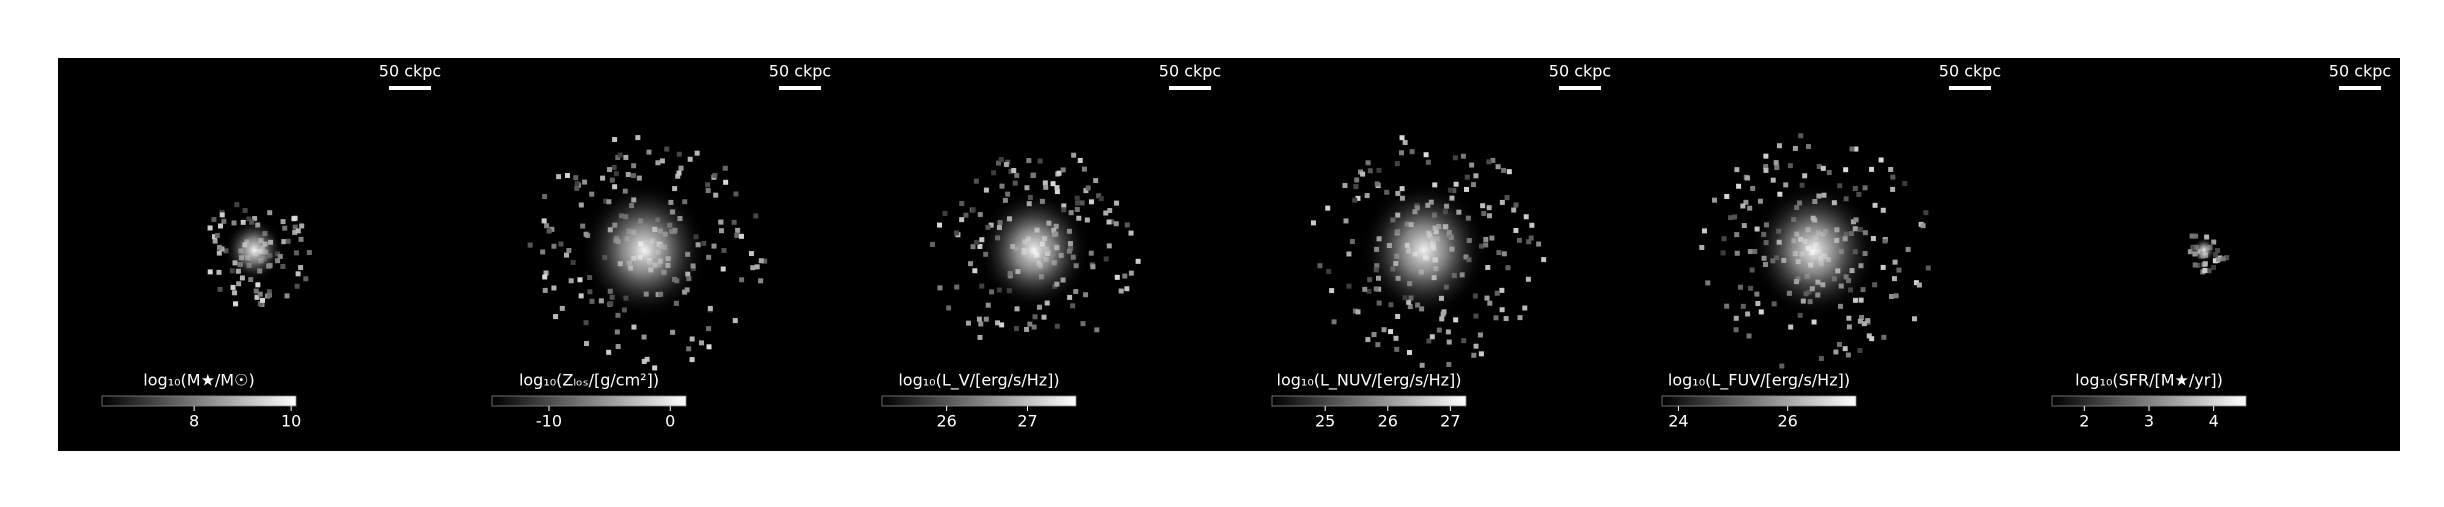 The height and width of the screenshot is (507, 2444). I want to click on colorbar-tick-label: 27, so click(1027, 421).